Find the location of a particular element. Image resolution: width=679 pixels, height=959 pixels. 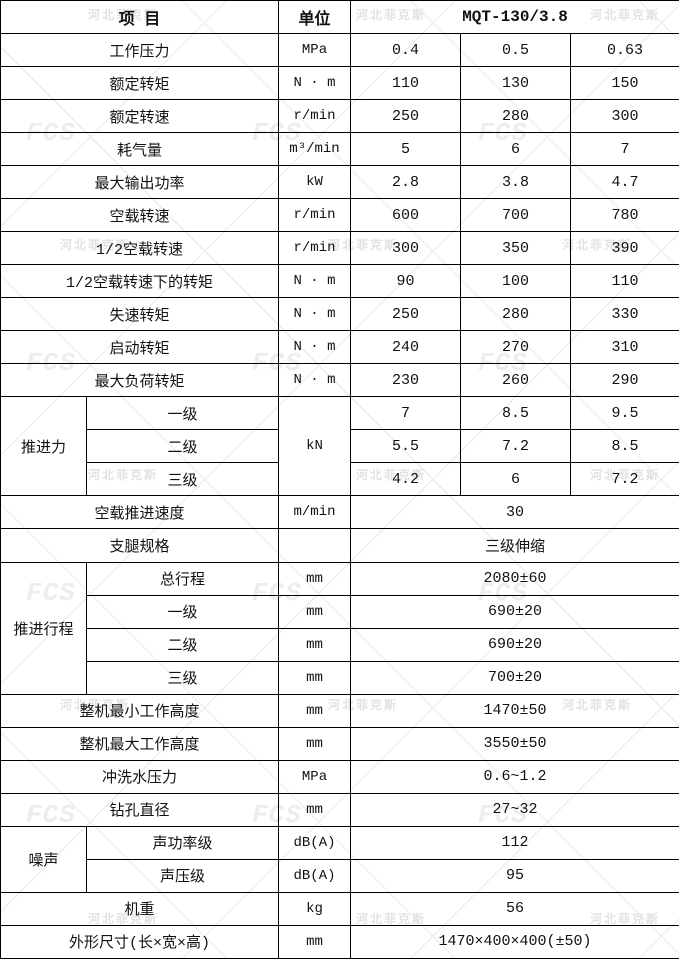

value-cell: 0.5 is located at coordinates (516, 50).